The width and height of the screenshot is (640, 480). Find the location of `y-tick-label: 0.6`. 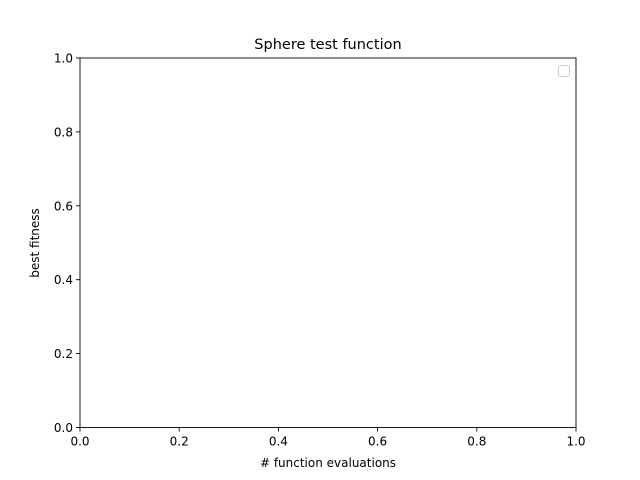

y-tick-label: 0.6 is located at coordinates (63, 206).